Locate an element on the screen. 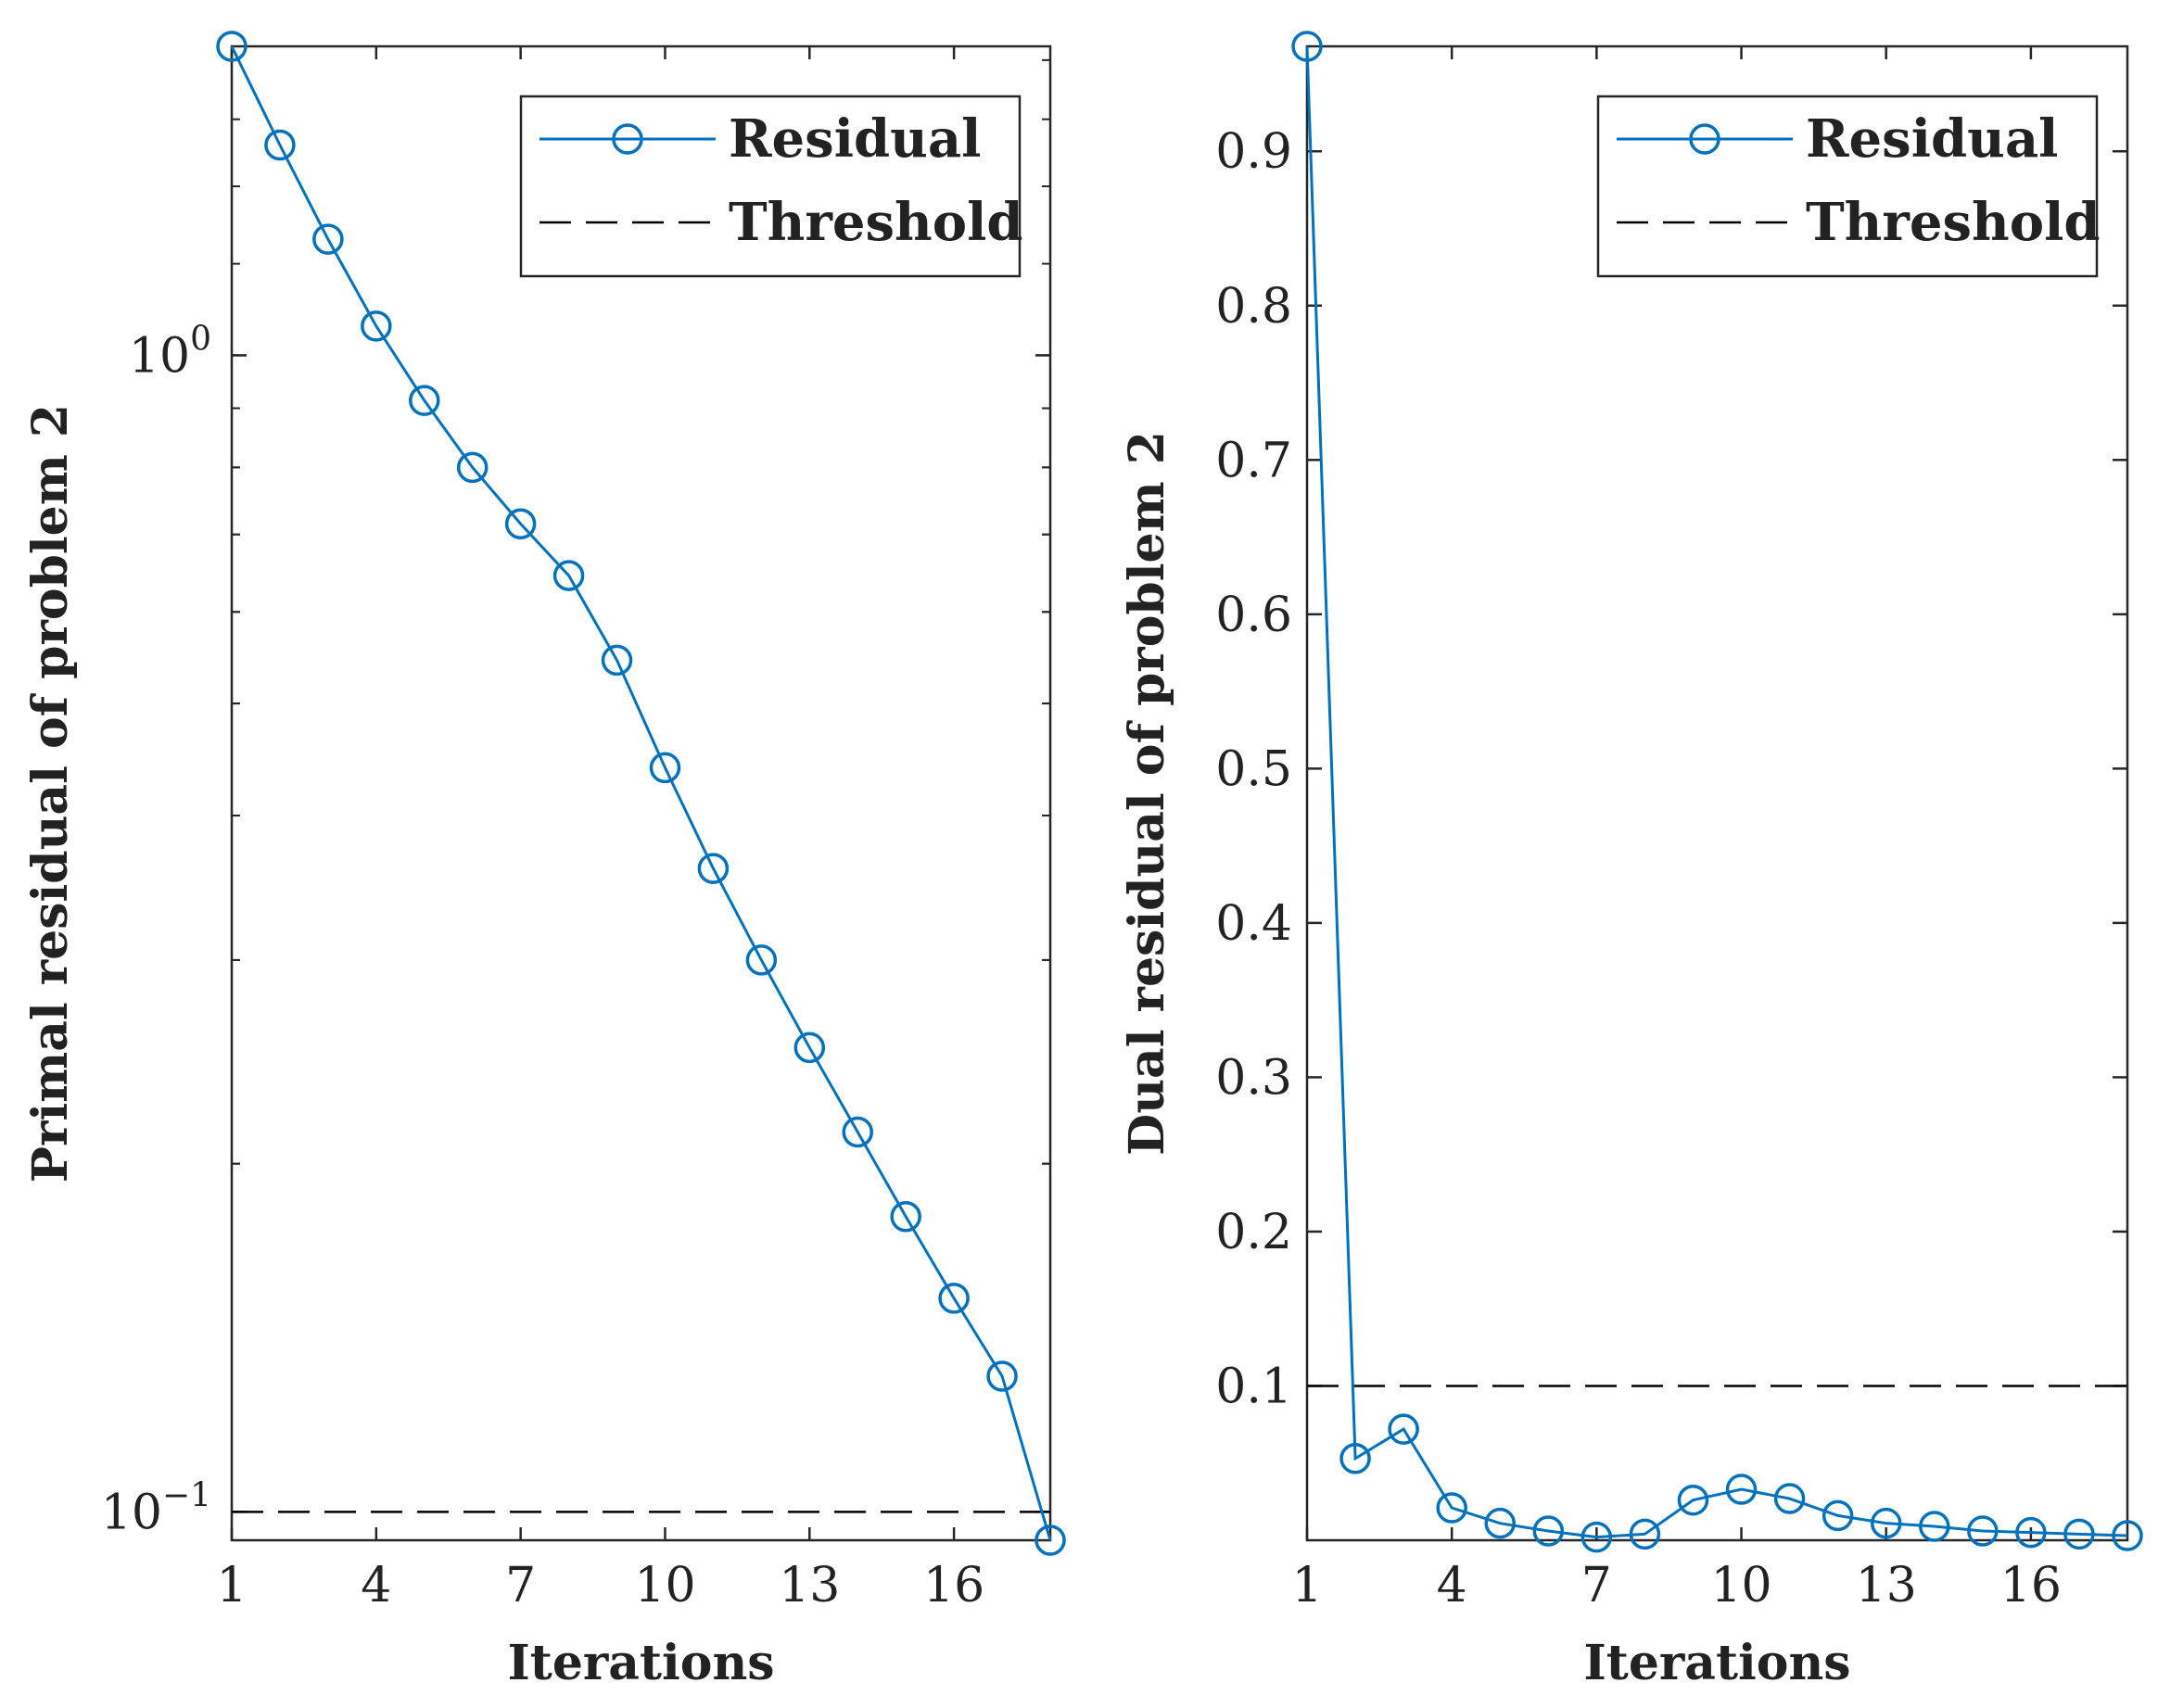  y-tick-label: 0.4 is located at coordinates (1254, 924).